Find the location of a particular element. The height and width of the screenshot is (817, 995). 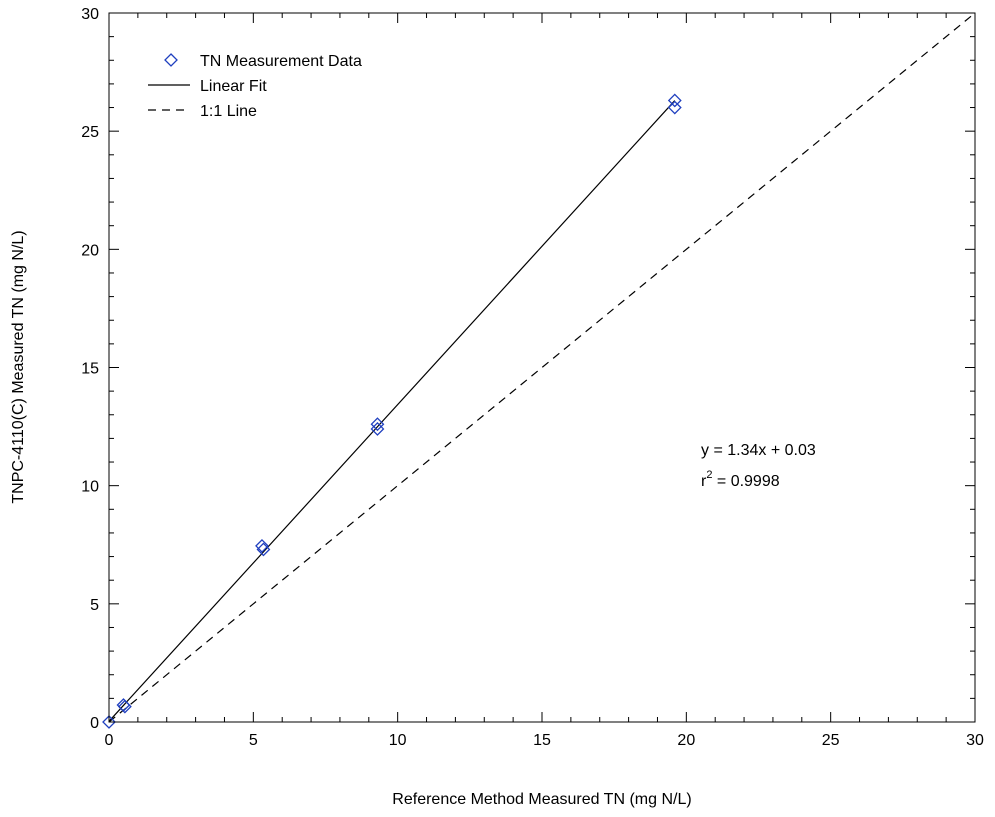

legend-label: 1:1 Line is located at coordinates (228, 111).